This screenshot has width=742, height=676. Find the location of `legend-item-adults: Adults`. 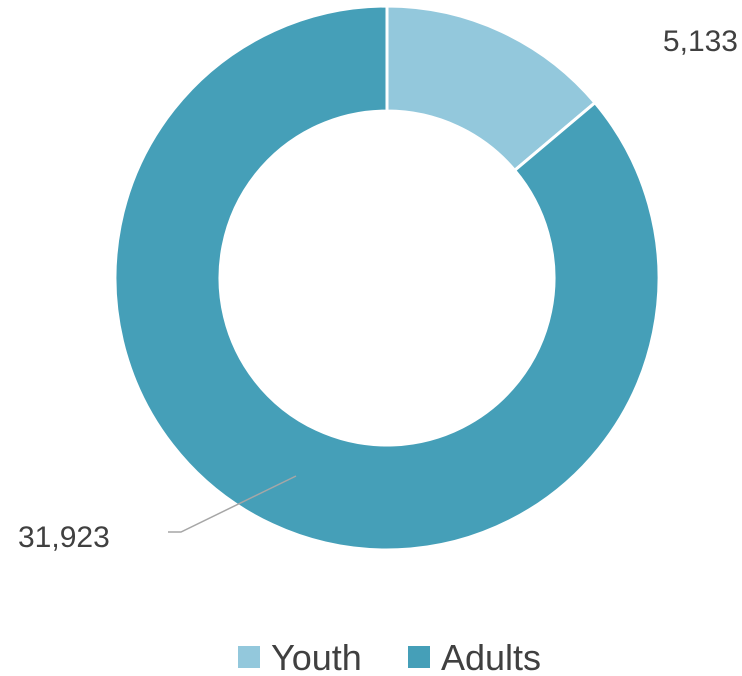

legend-item-adults: Adults is located at coordinates (474, 656).